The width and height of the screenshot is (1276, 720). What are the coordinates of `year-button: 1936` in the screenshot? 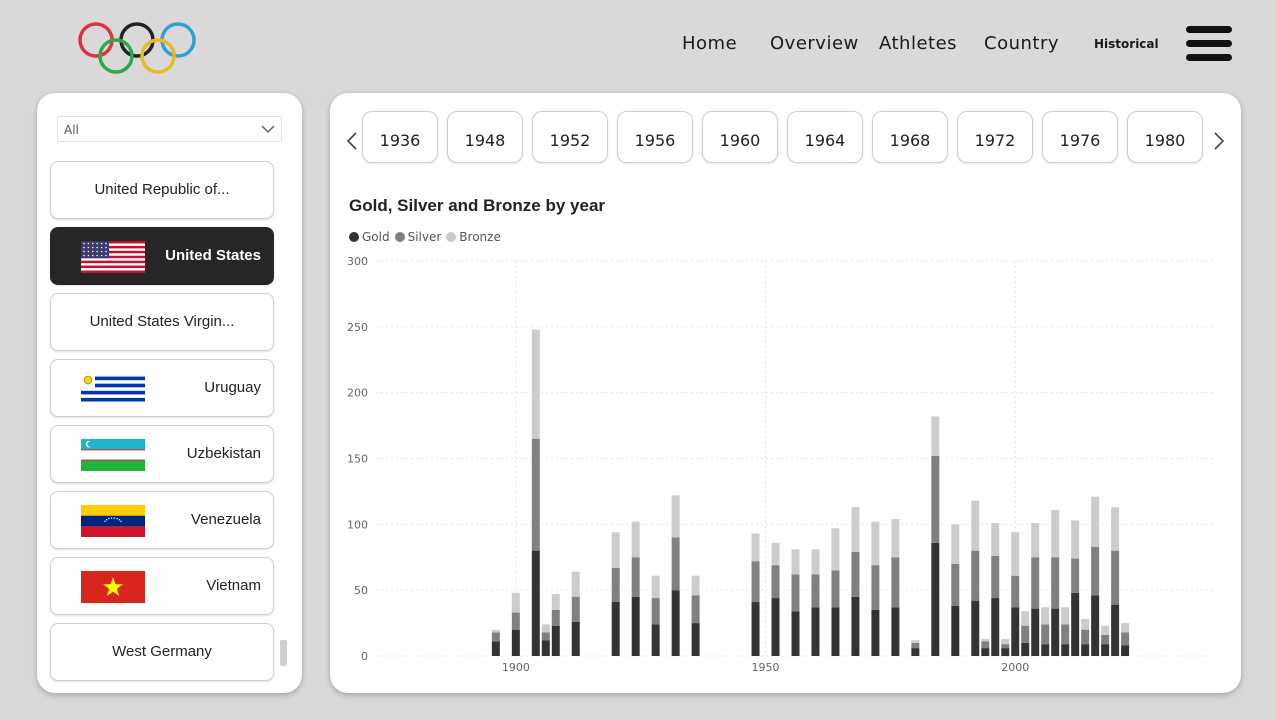 It's located at (400, 137).